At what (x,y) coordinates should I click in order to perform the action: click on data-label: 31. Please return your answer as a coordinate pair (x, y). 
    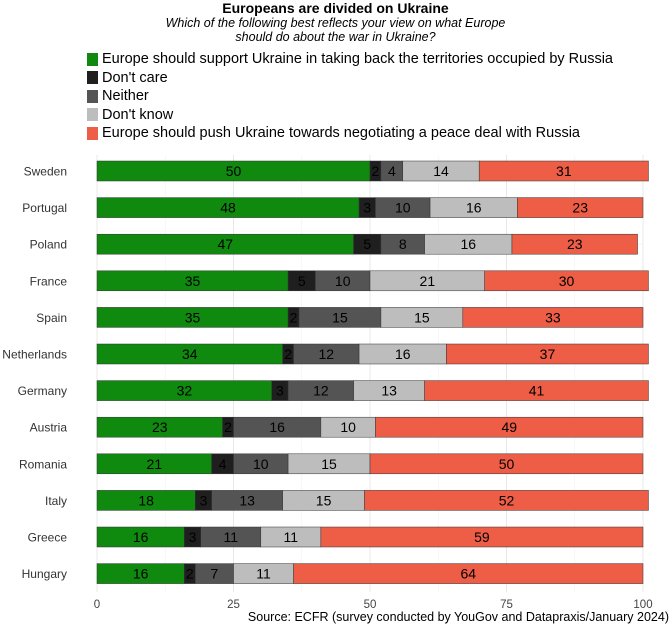
    Looking at the image, I should click on (564, 171).